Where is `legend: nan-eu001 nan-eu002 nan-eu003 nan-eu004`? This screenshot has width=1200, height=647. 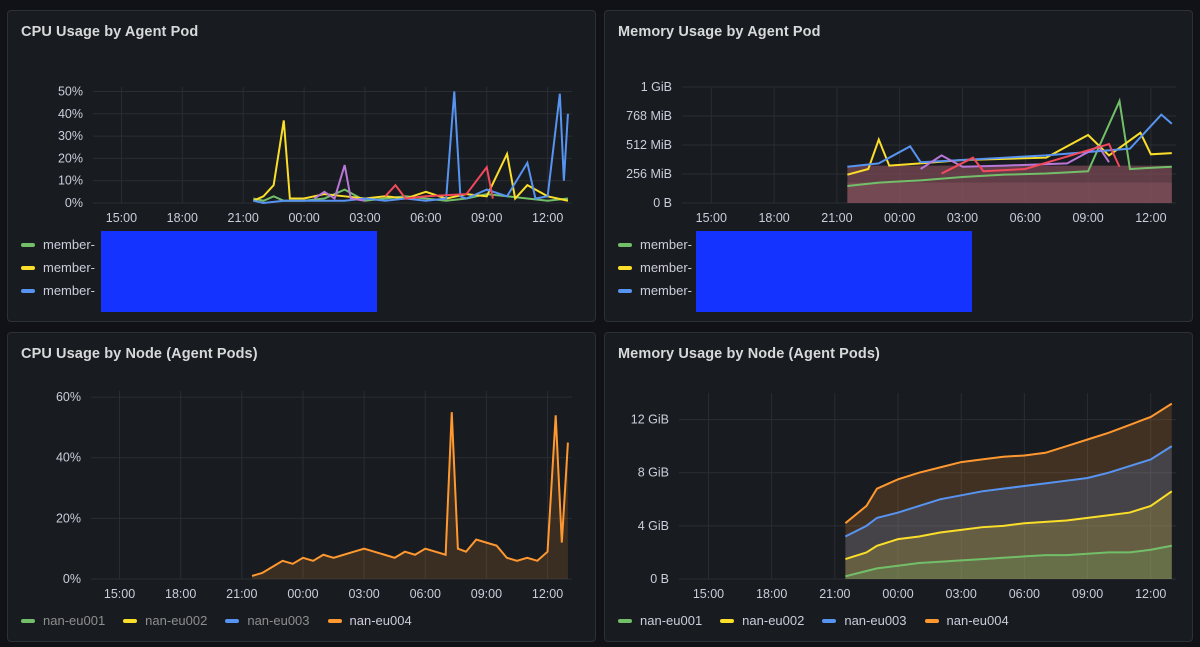 legend: nan-eu001 nan-eu002 nan-eu003 nan-eu004 is located at coordinates (216, 620).